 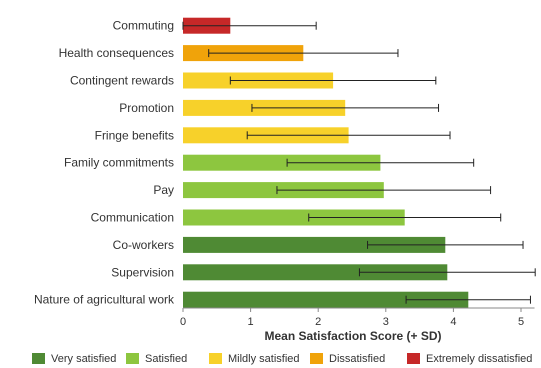 What do you see at coordinates (166, 359) in the screenshot?
I see `legend-label: Satisfied` at bounding box center [166, 359].